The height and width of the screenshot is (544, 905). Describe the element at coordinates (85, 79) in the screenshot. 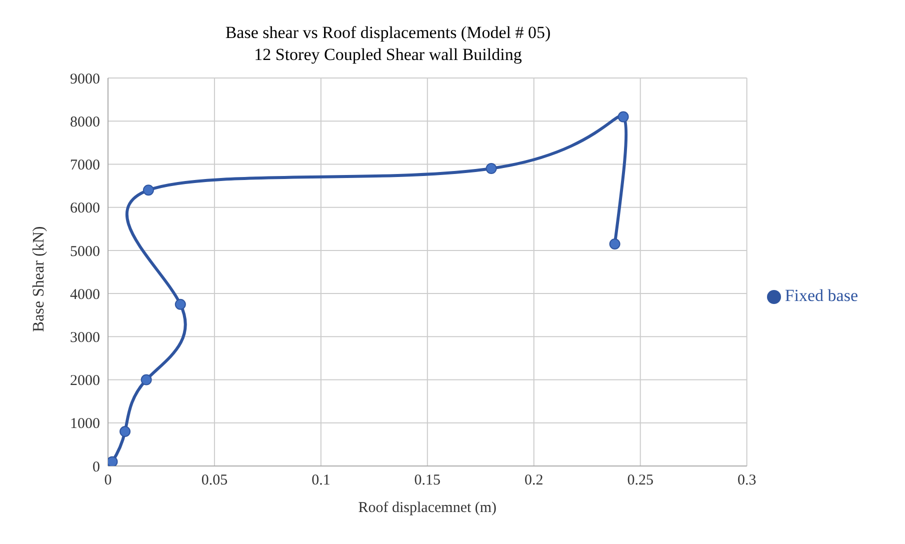

I see `y-tick-label: 9000` at that location.